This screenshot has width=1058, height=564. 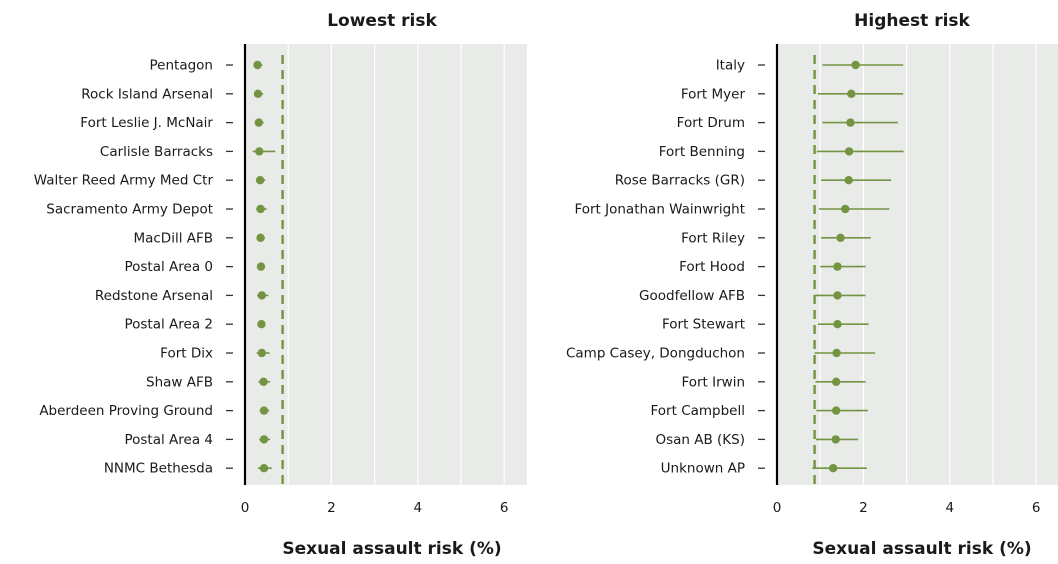 I want to click on panel-title: Lowest risk, so click(x=382, y=21).